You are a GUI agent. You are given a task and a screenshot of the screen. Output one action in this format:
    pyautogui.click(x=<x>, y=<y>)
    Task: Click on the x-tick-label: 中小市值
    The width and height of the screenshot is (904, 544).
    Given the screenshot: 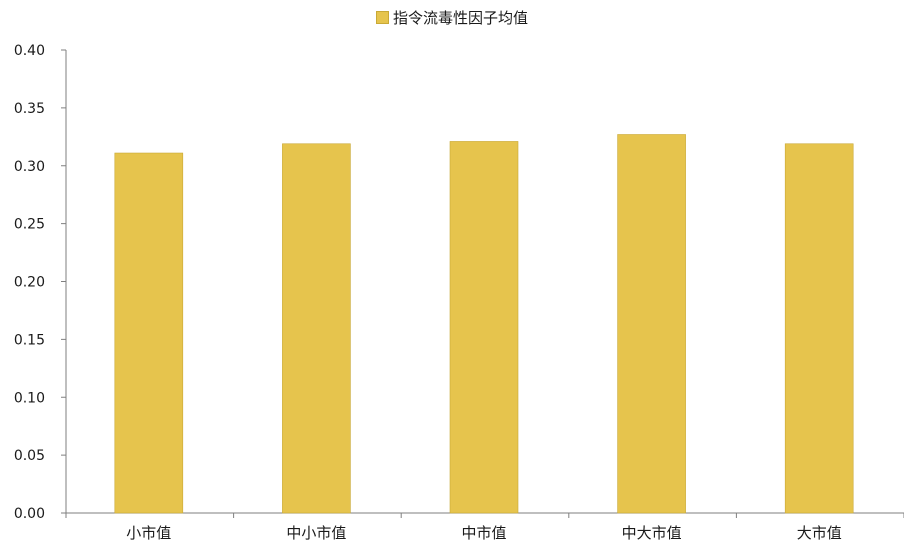 What is the action you would take?
    pyautogui.click(x=316, y=533)
    